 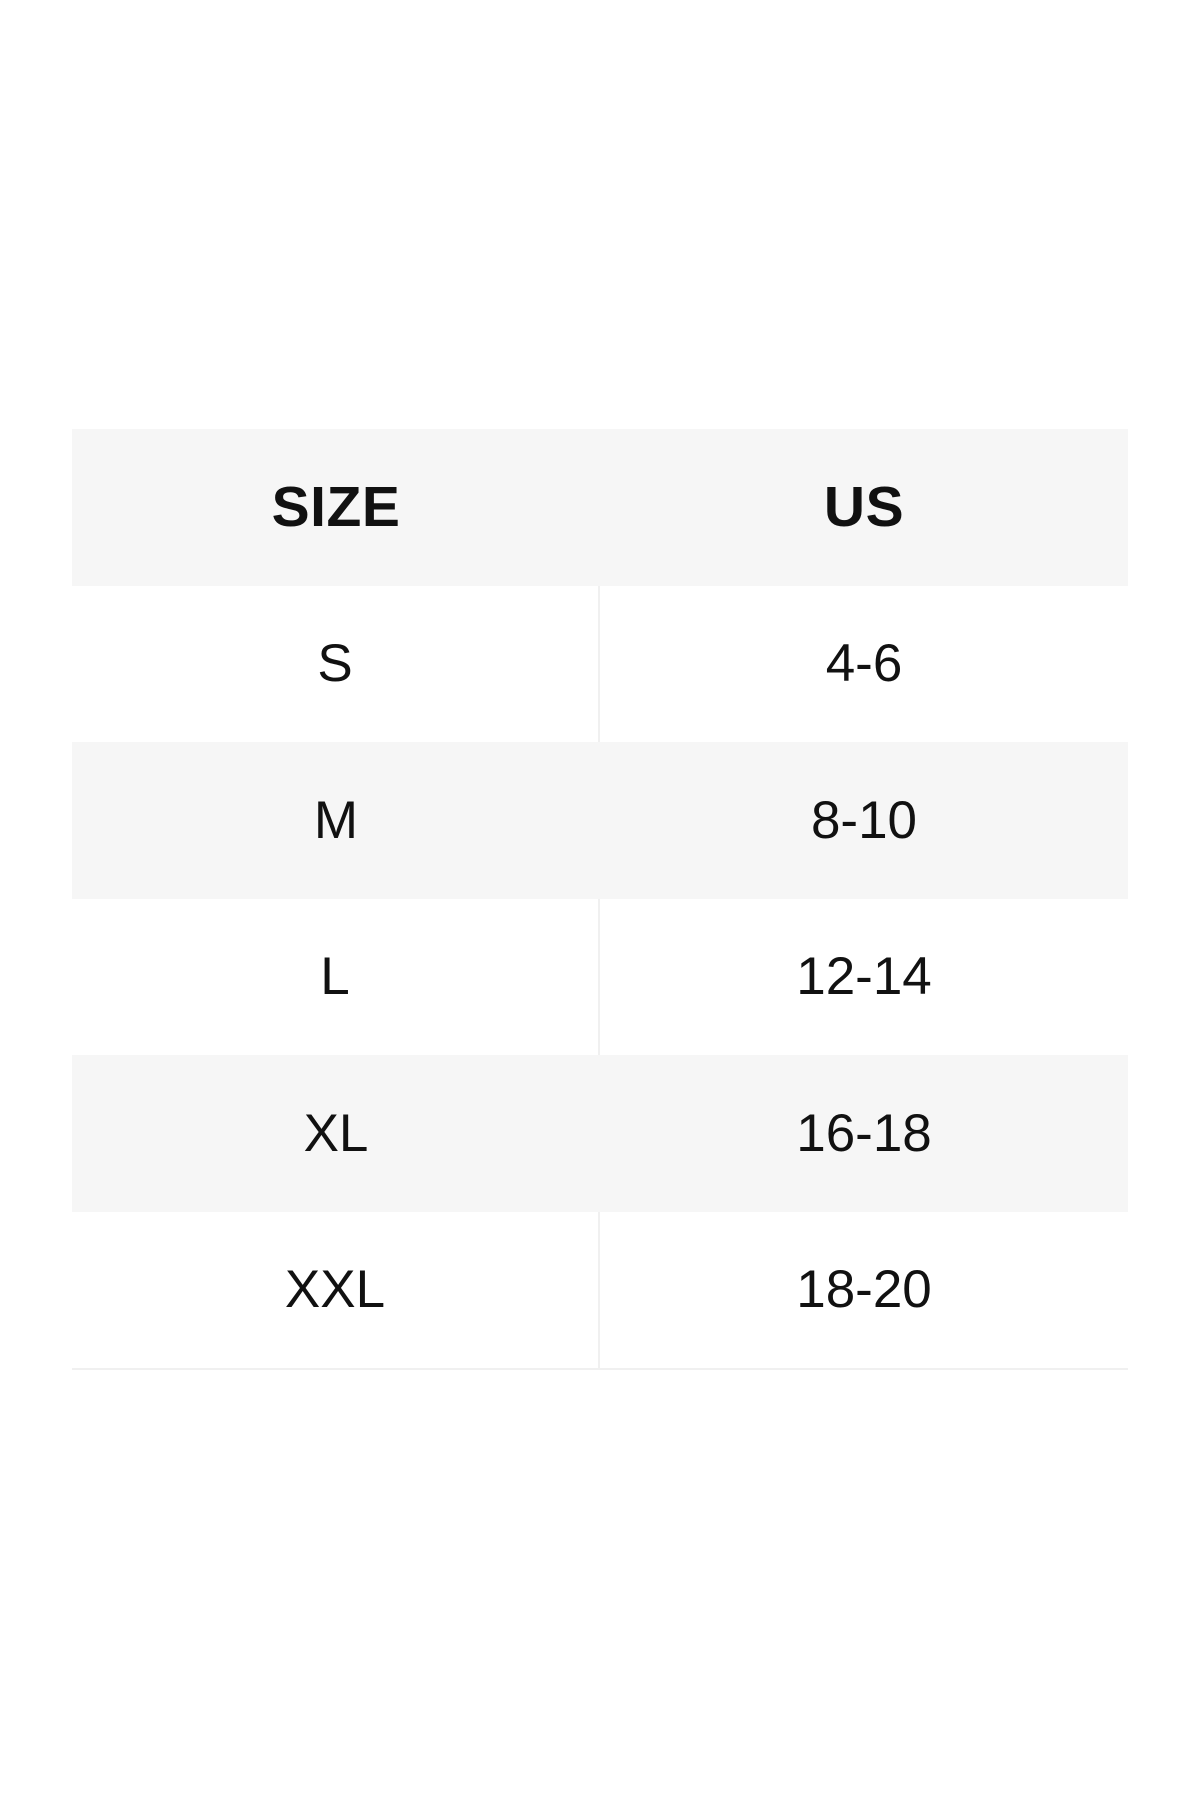 What do you see at coordinates (600, 1133) in the screenshot?
I see `table-row: XL 16-18` at bounding box center [600, 1133].